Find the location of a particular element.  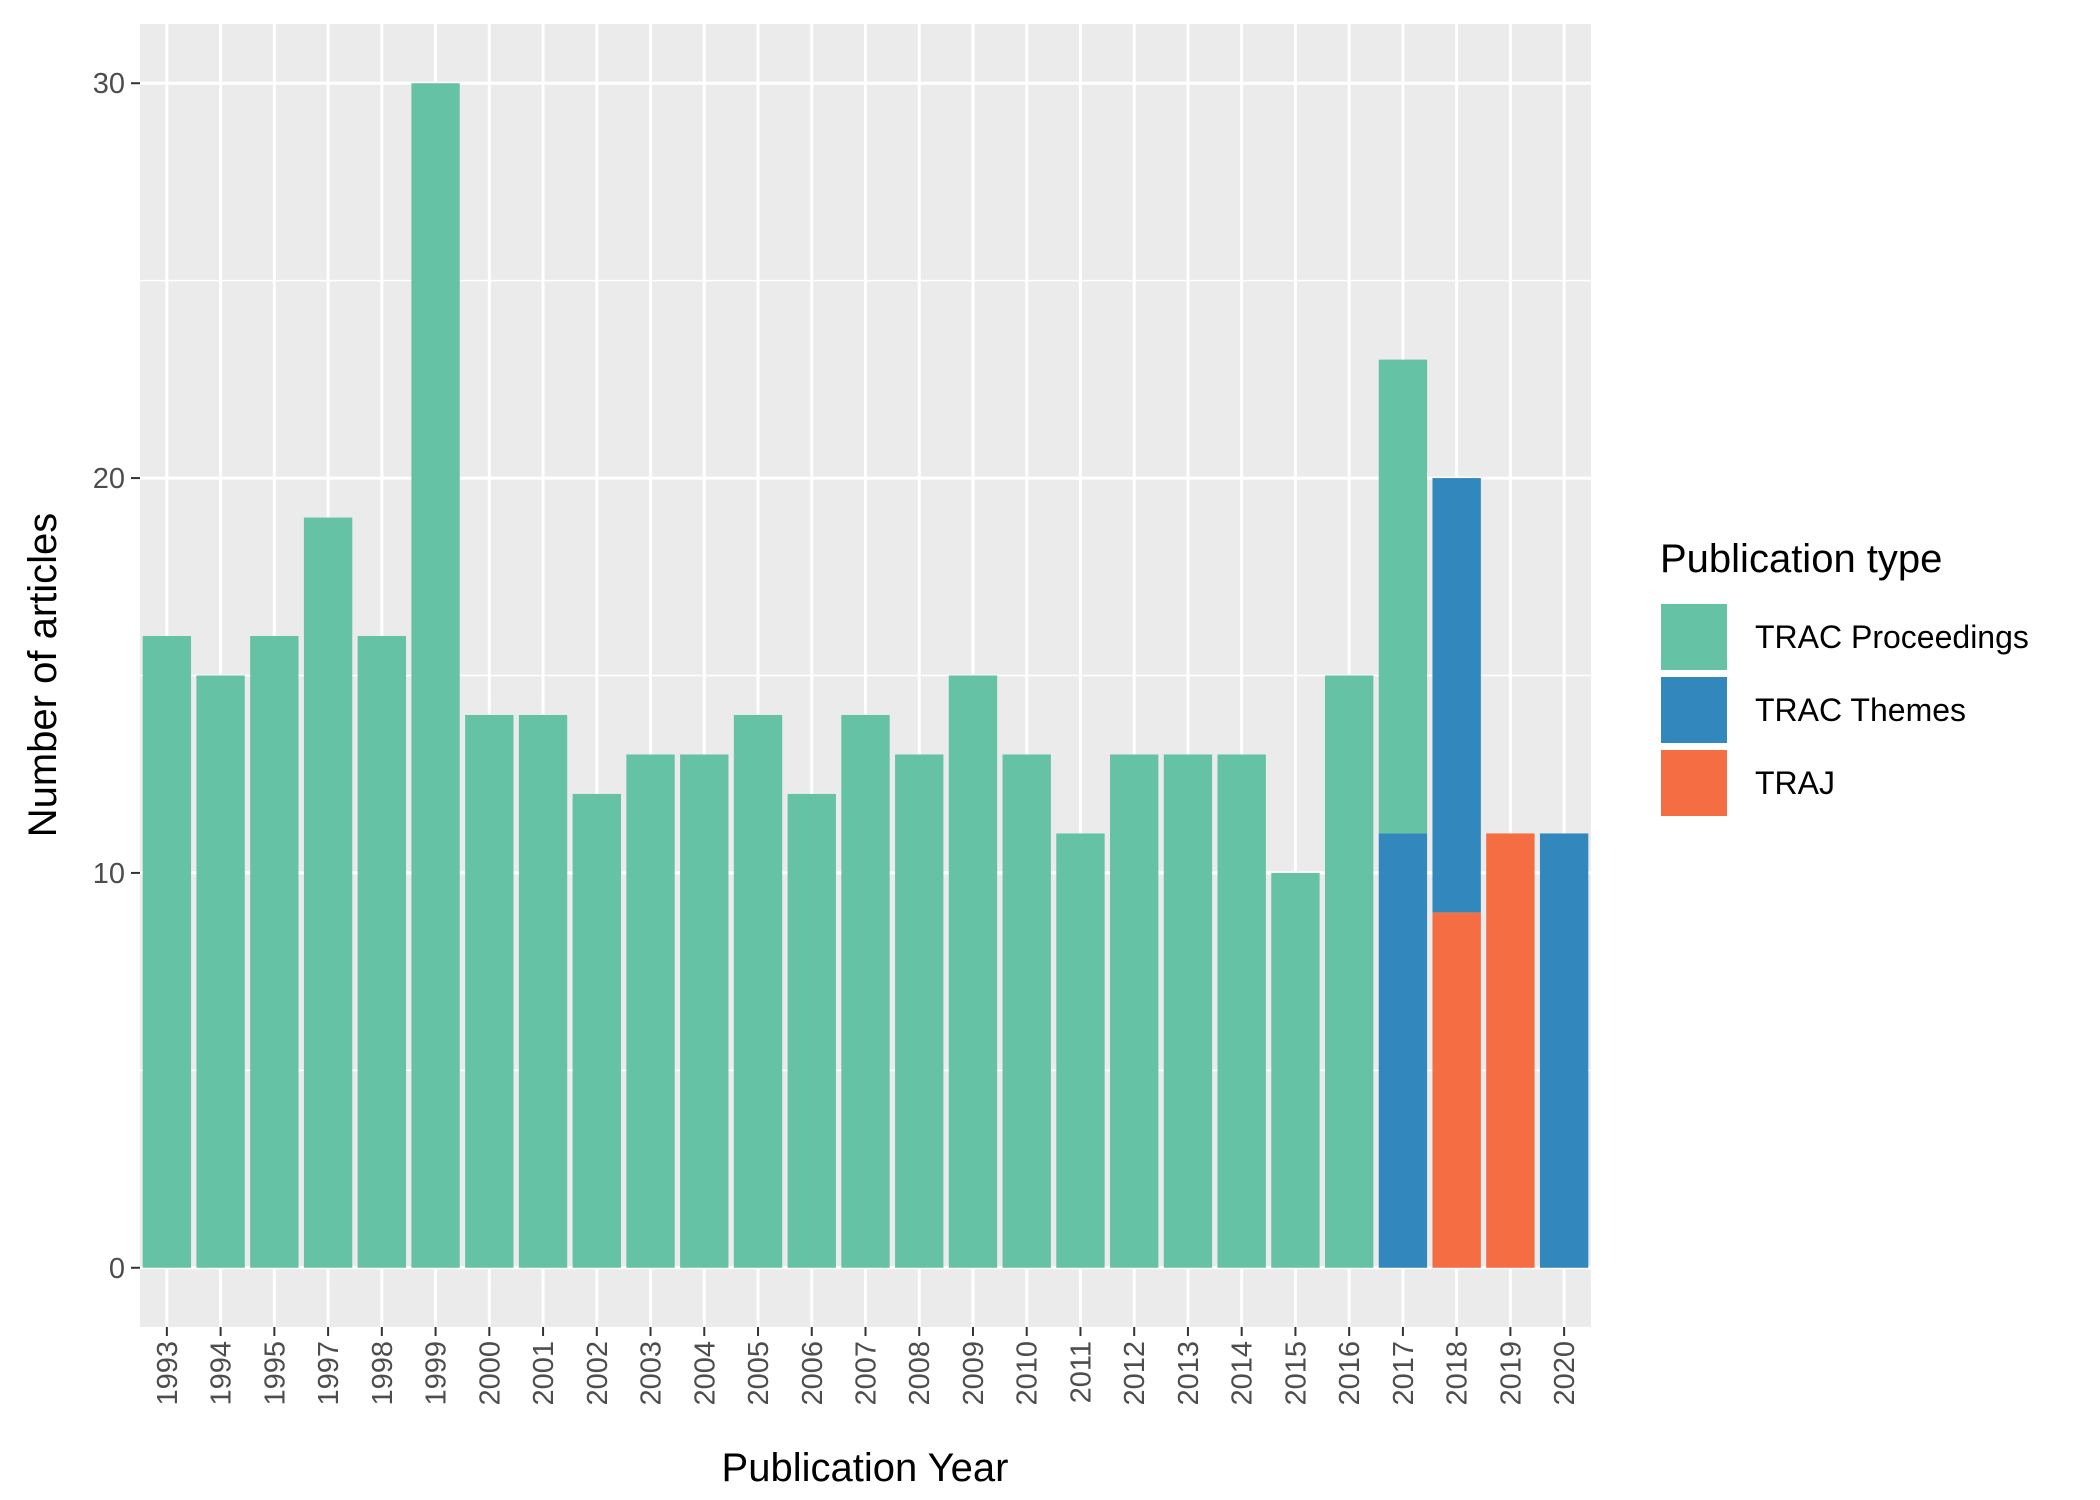

x-tick-label: 2005 is located at coordinates (759, 1373).